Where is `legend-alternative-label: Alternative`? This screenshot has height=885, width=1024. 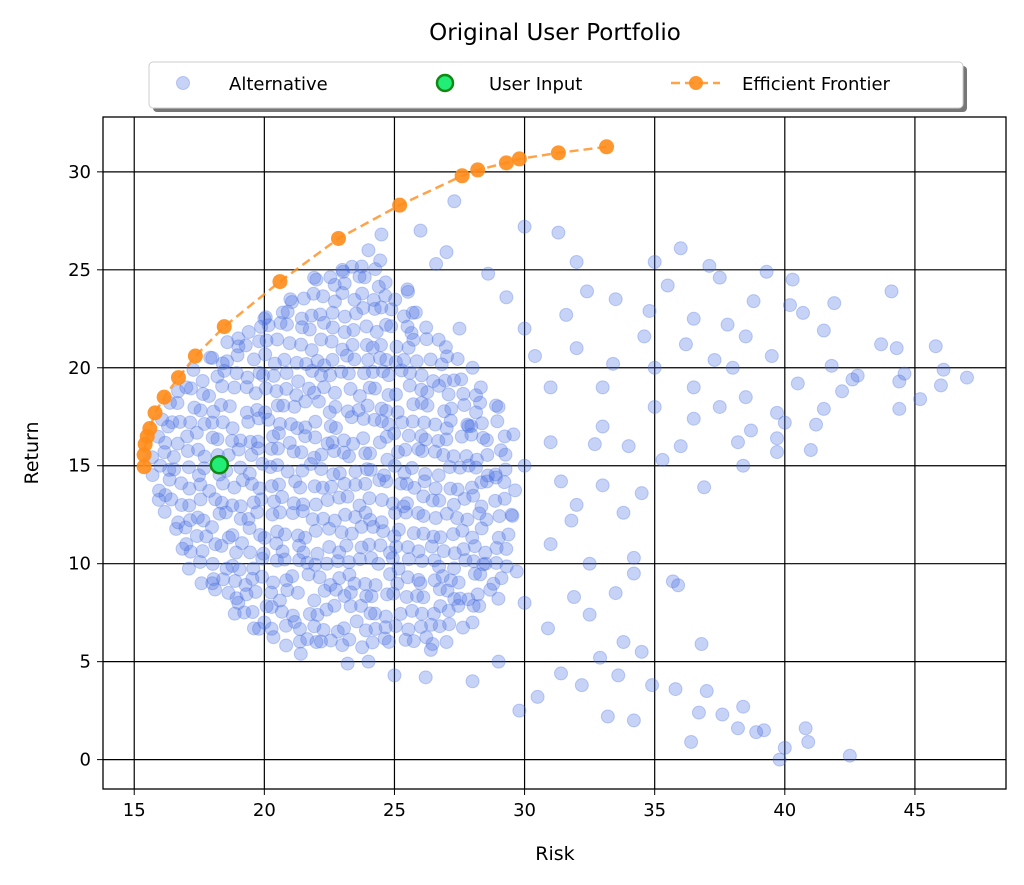 legend-alternative-label: Alternative is located at coordinates (278, 84).